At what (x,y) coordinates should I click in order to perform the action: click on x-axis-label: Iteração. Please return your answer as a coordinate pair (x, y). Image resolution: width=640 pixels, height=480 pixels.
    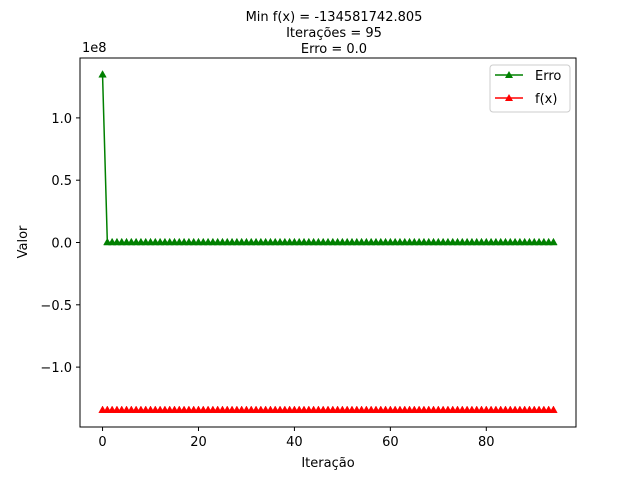
    Looking at the image, I should click on (327, 463).